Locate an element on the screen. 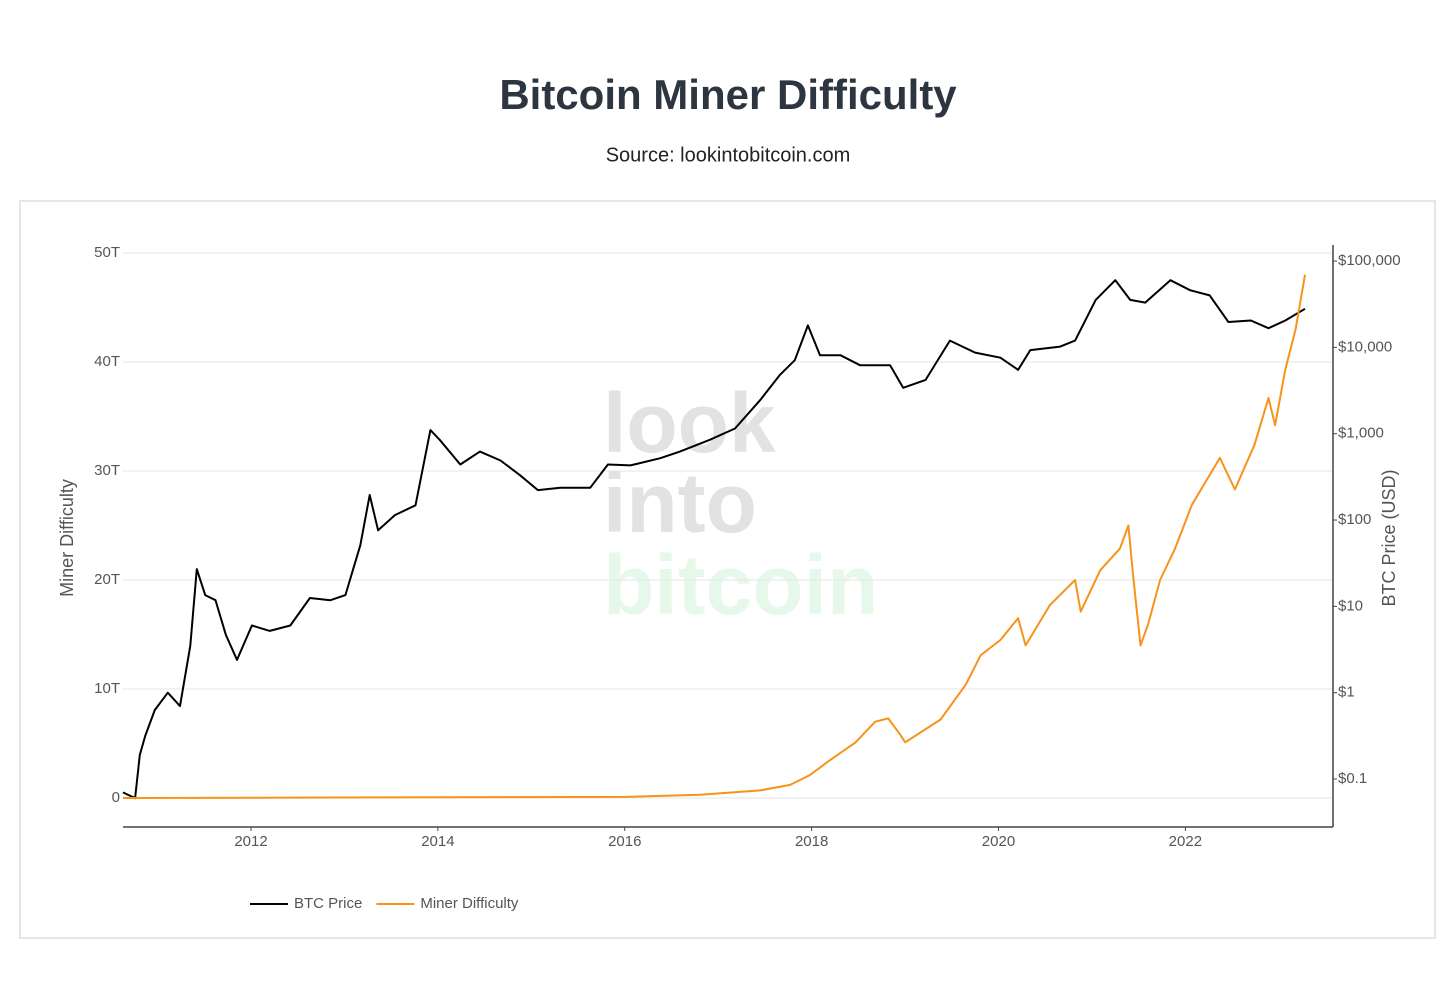  legend-label: BTC Price is located at coordinates (328, 903).